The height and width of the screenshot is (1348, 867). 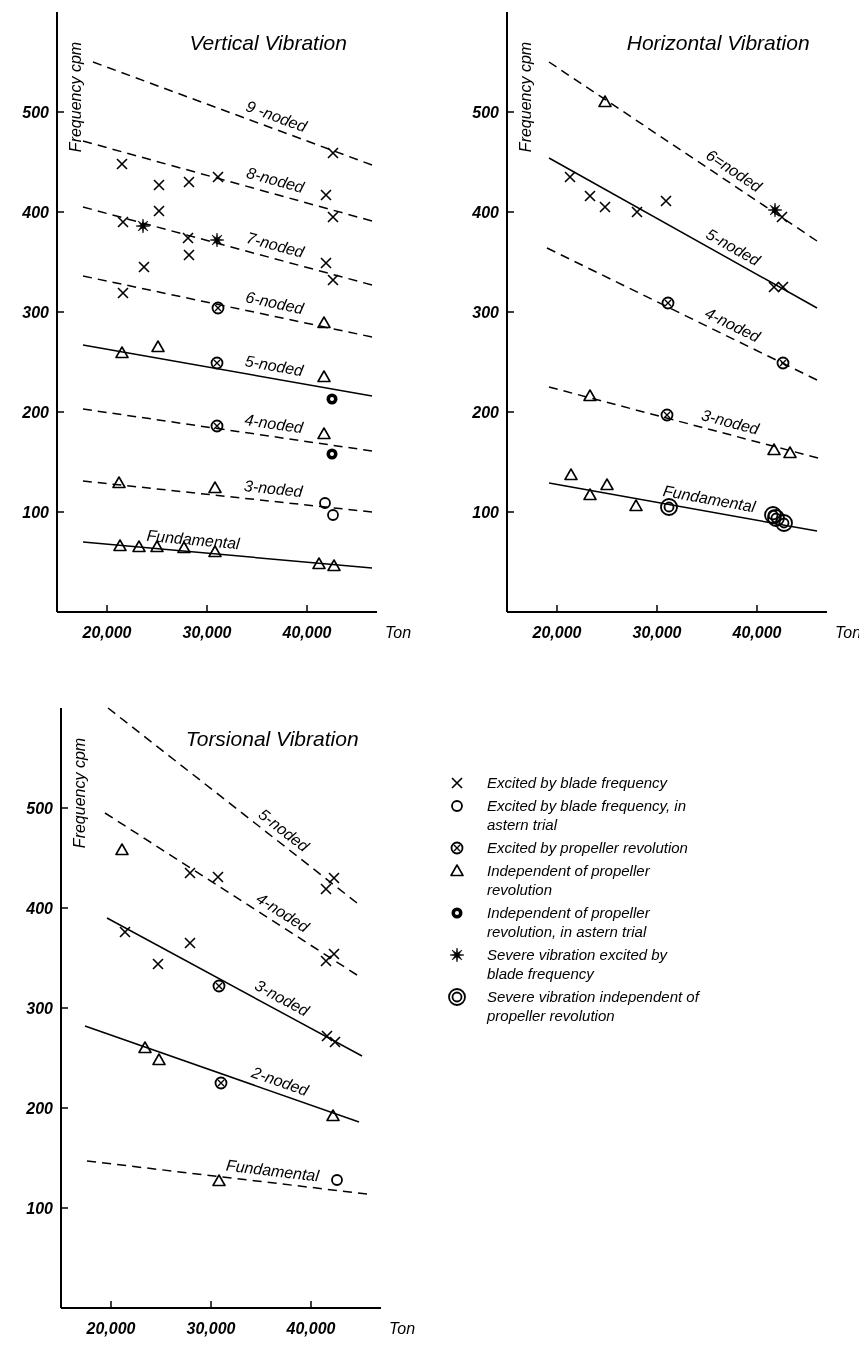 What do you see at coordinates (275, 303) in the screenshot?
I see `annotation: 6-noded` at bounding box center [275, 303].